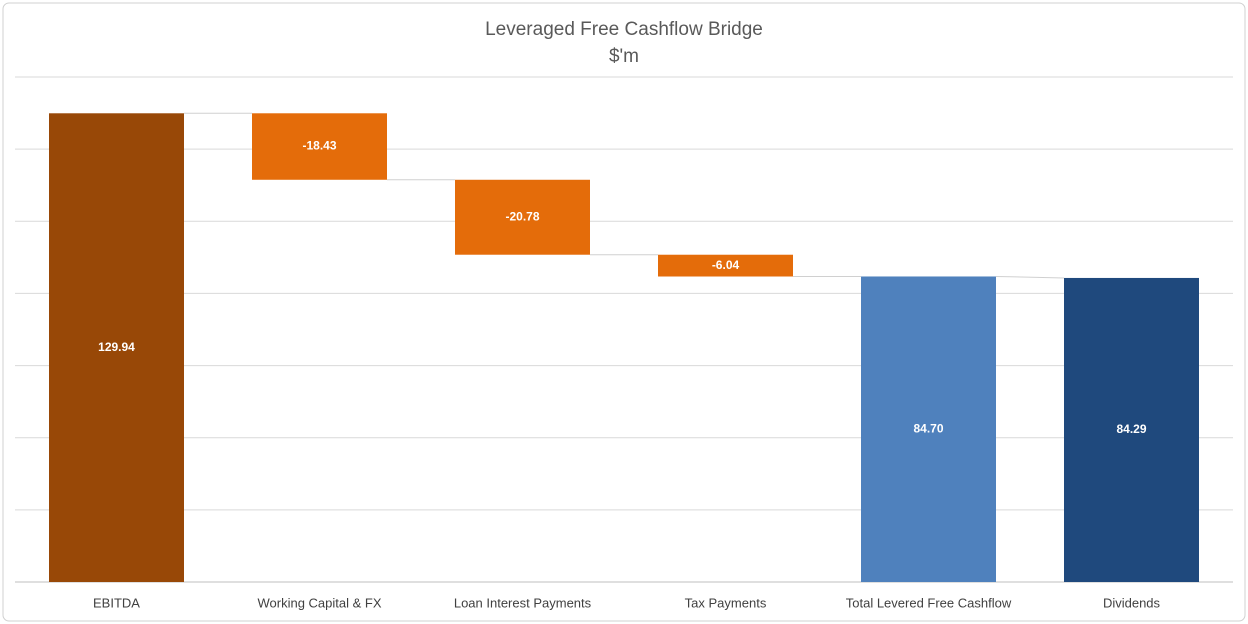 The height and width of the screenshot is (624, 1248). I want to click on value-label: -18.43, so click(319, 146).